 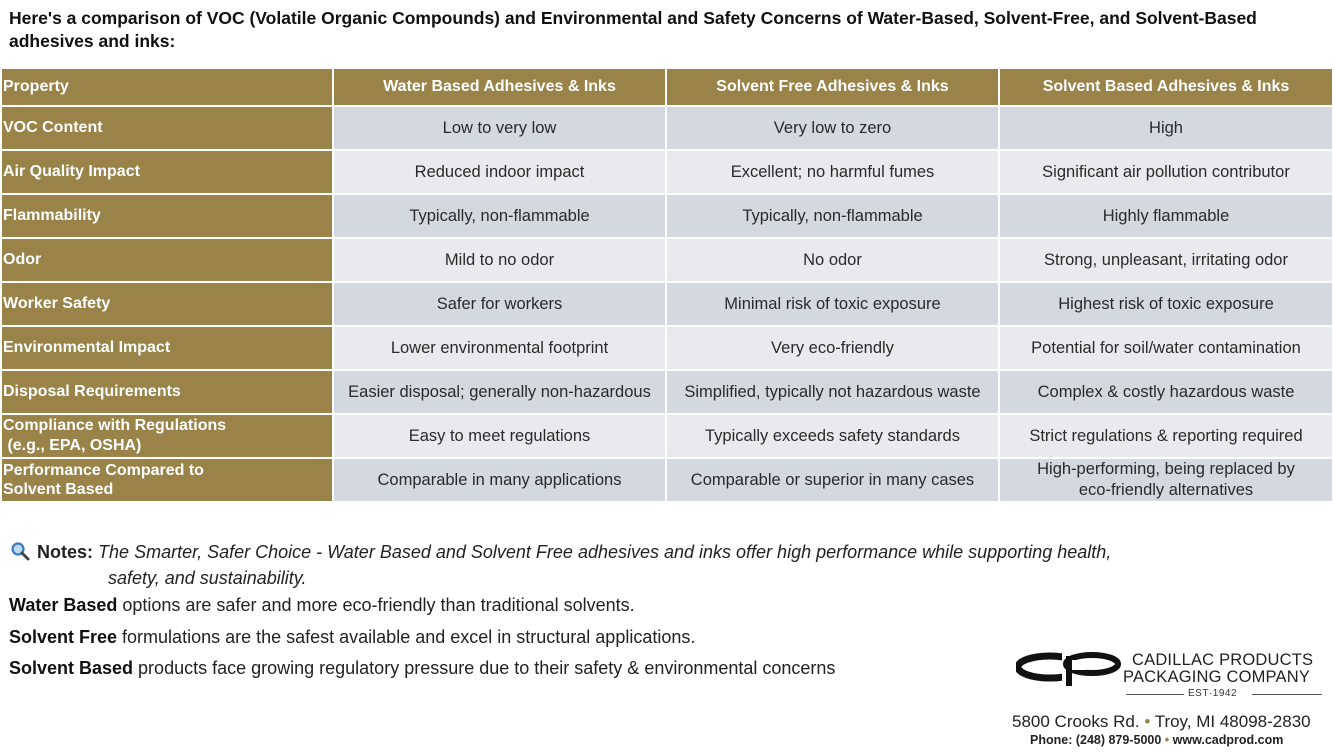 I want to click on cell-solvent-based: Potential for soil/water contamination, so click(x=1166, y=348).